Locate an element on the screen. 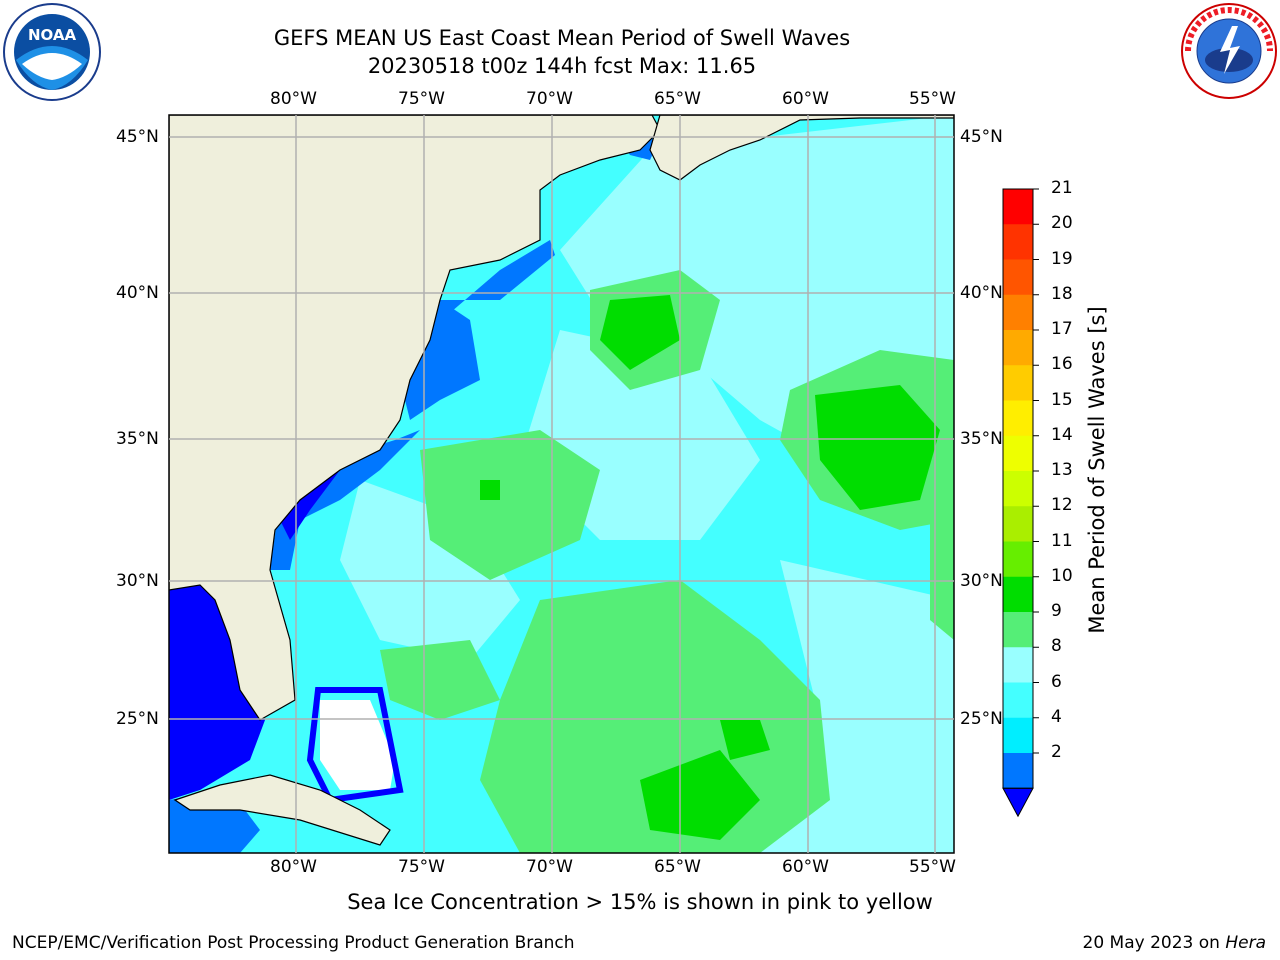 This screenshot has height=960, width=1280. footer-date: 20 May 2023 on Hera is located at coordinates (1175, 943).